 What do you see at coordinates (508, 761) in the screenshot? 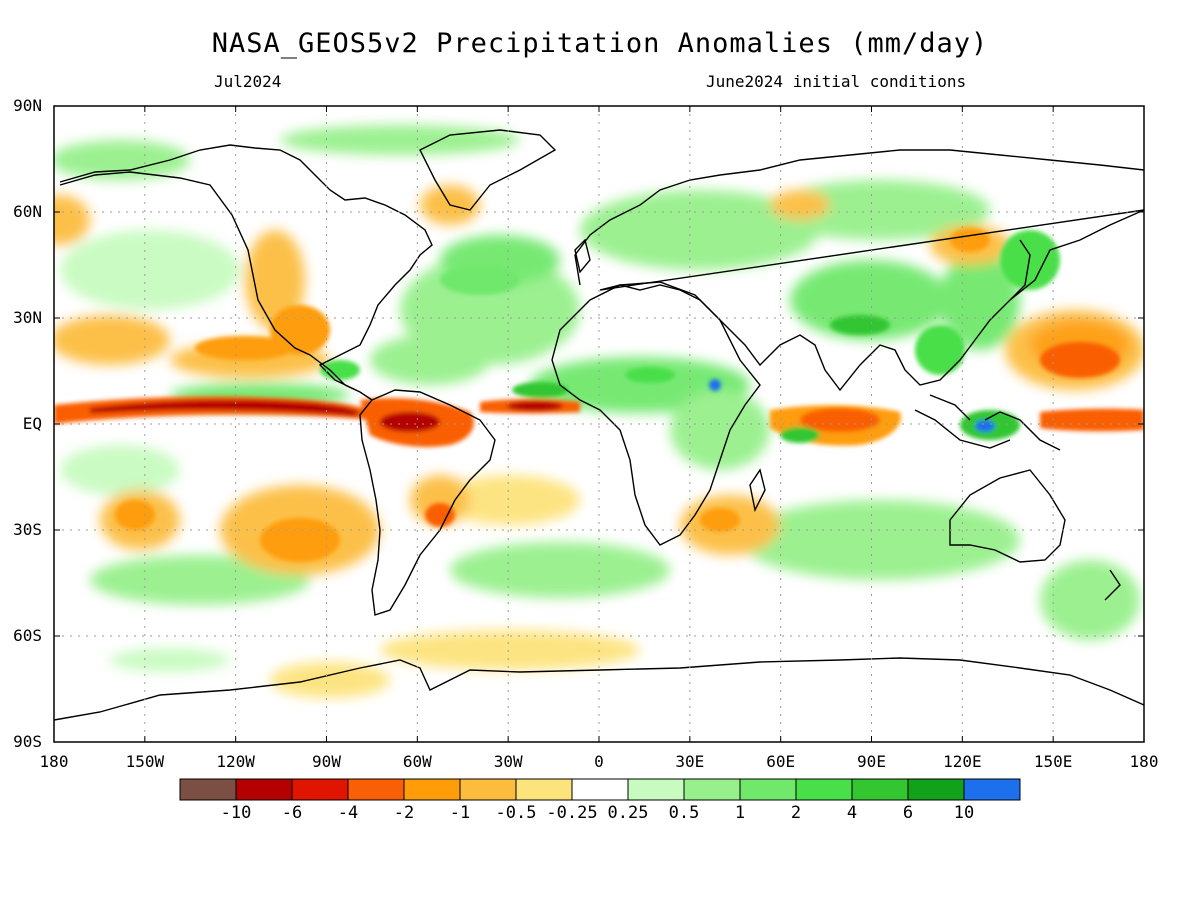
I see `longitude-label: 30W` at bounding box center [508, 761].